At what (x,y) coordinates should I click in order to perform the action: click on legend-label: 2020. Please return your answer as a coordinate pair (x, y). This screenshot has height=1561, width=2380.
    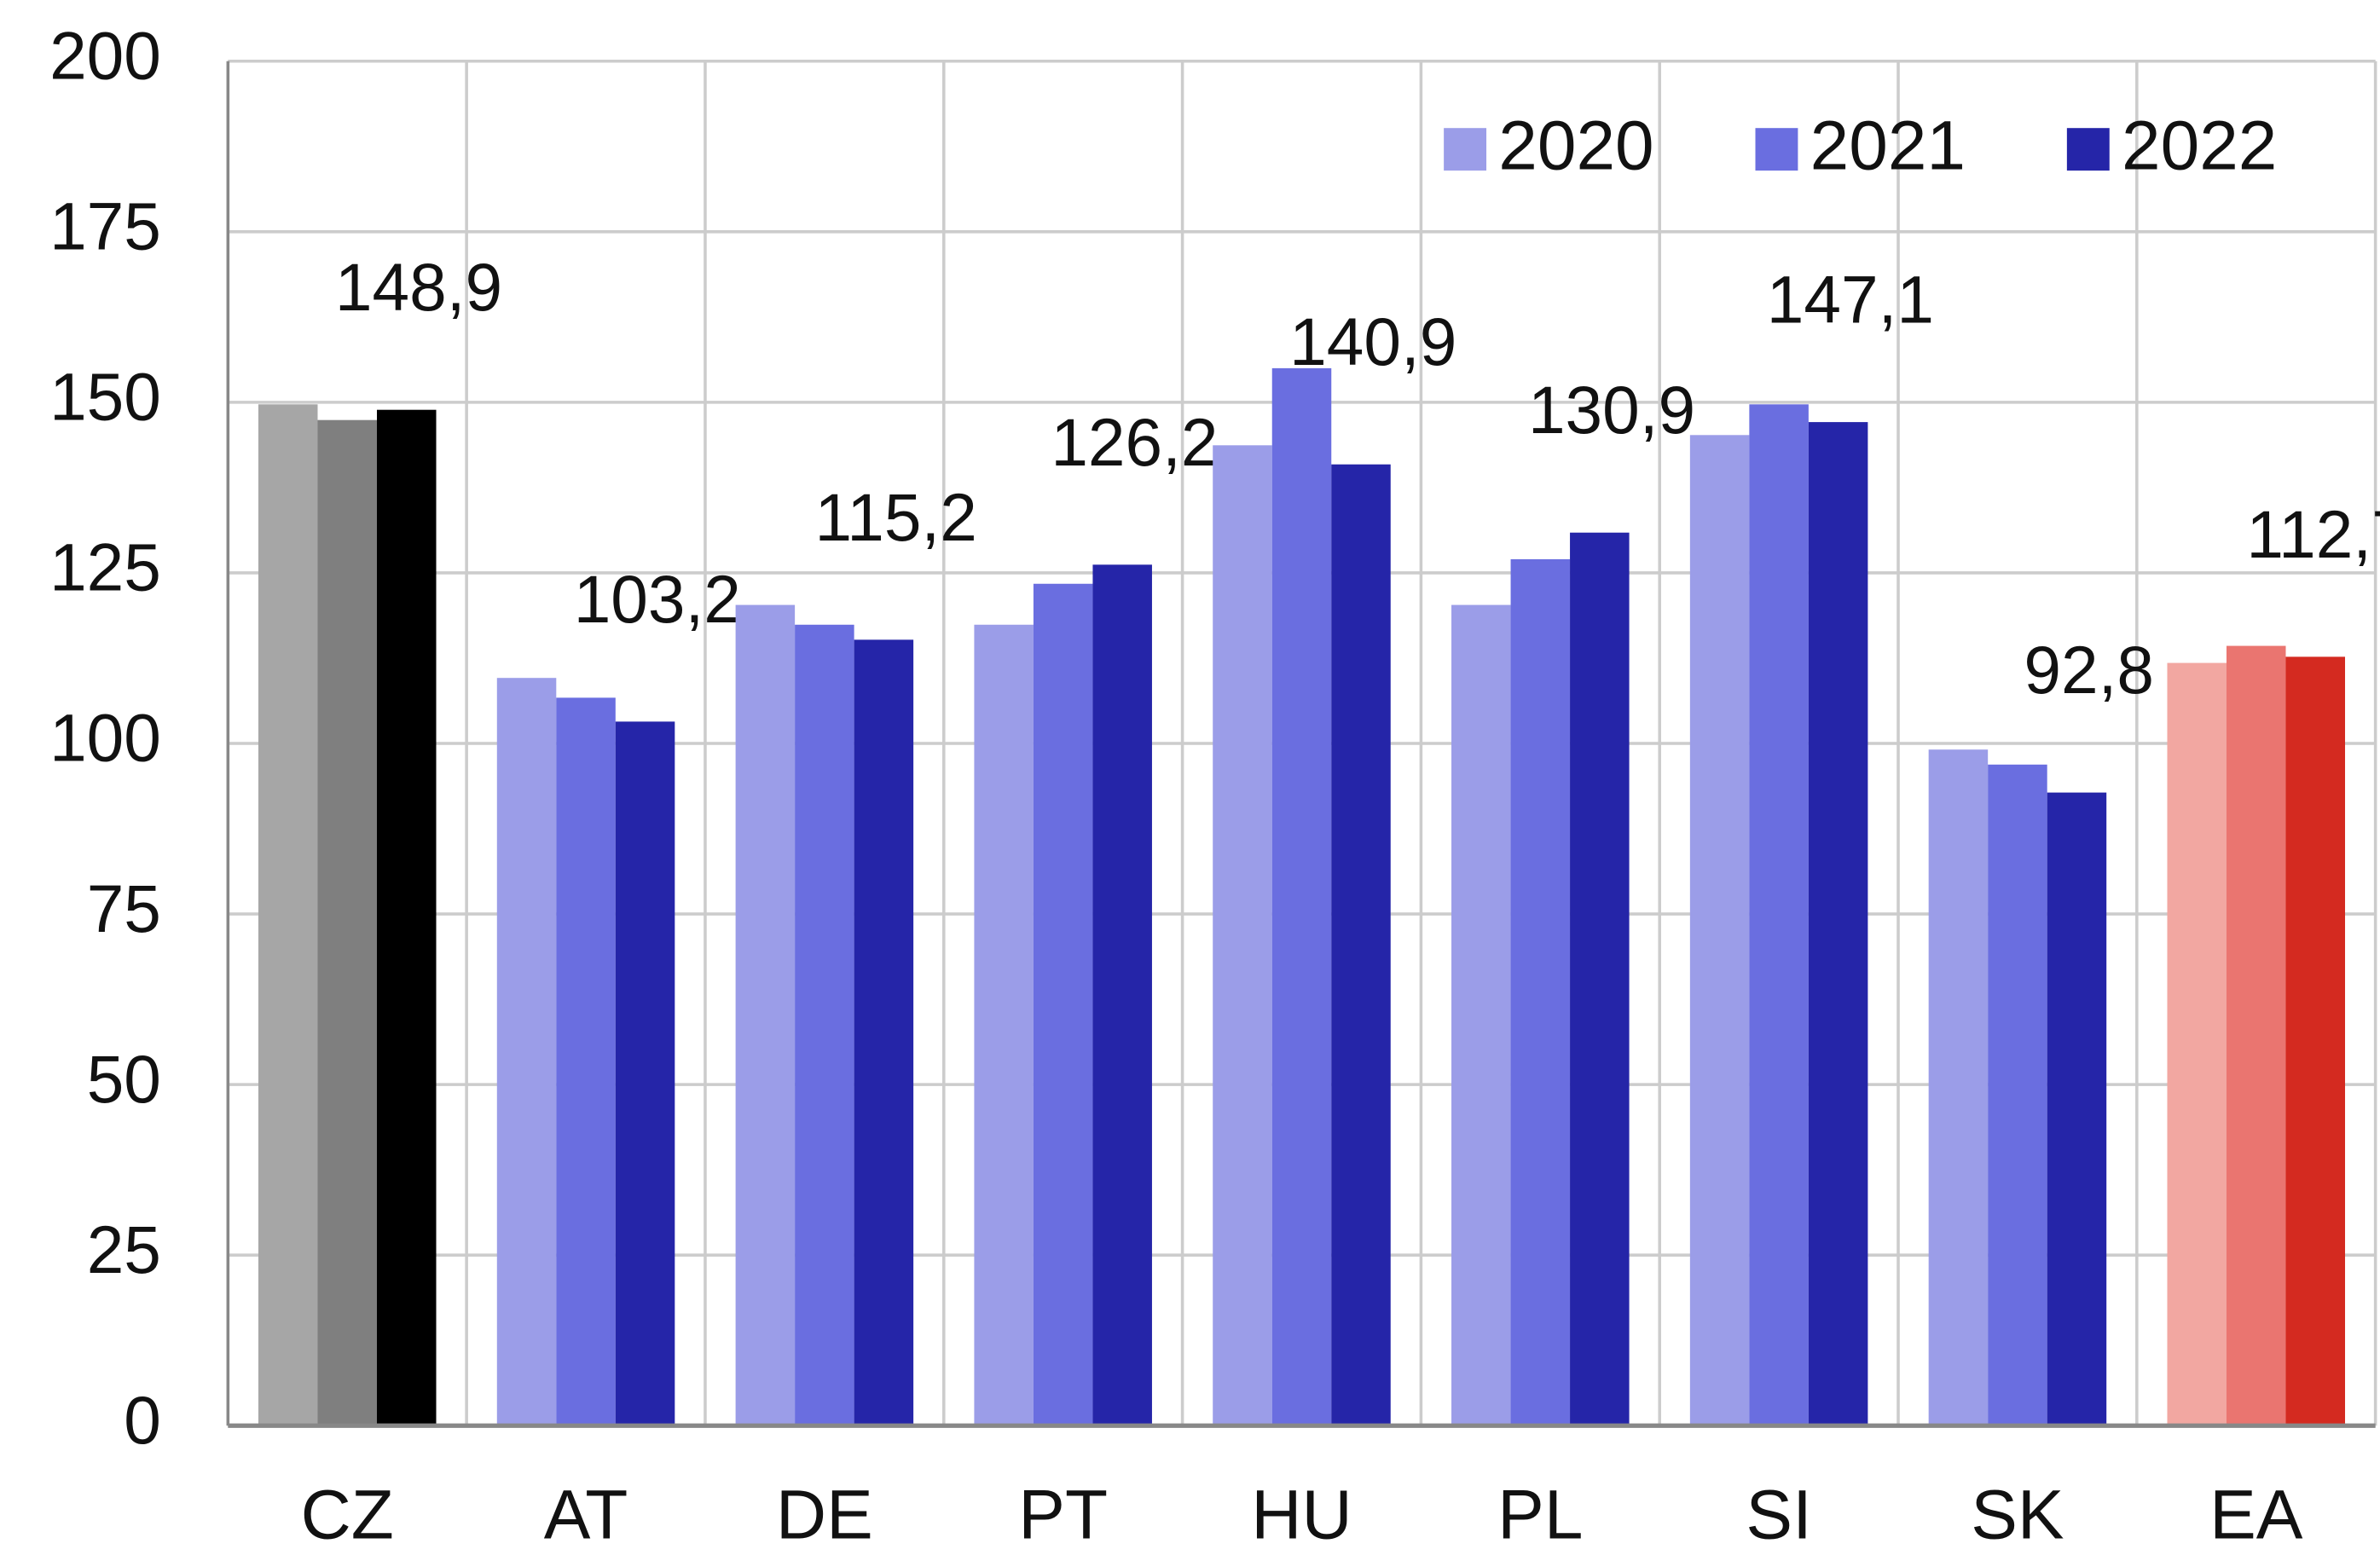
    Looking at the image, I should click on (1575, 146).